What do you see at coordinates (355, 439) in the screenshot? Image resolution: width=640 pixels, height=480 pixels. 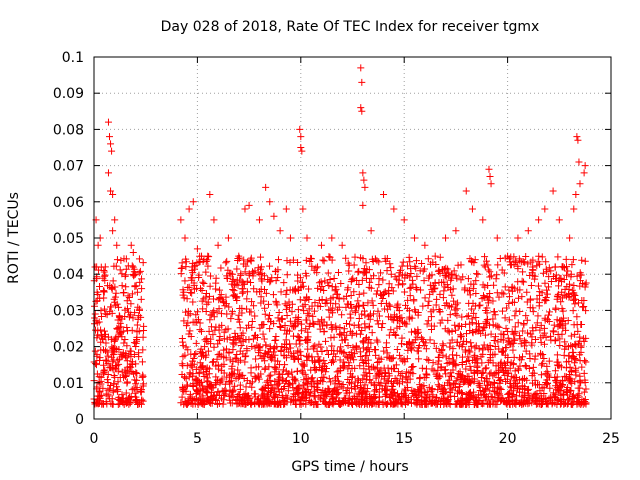 I see `x-tick-labels: 0 5 10 15 20 25` at bounding box center [355, 439].